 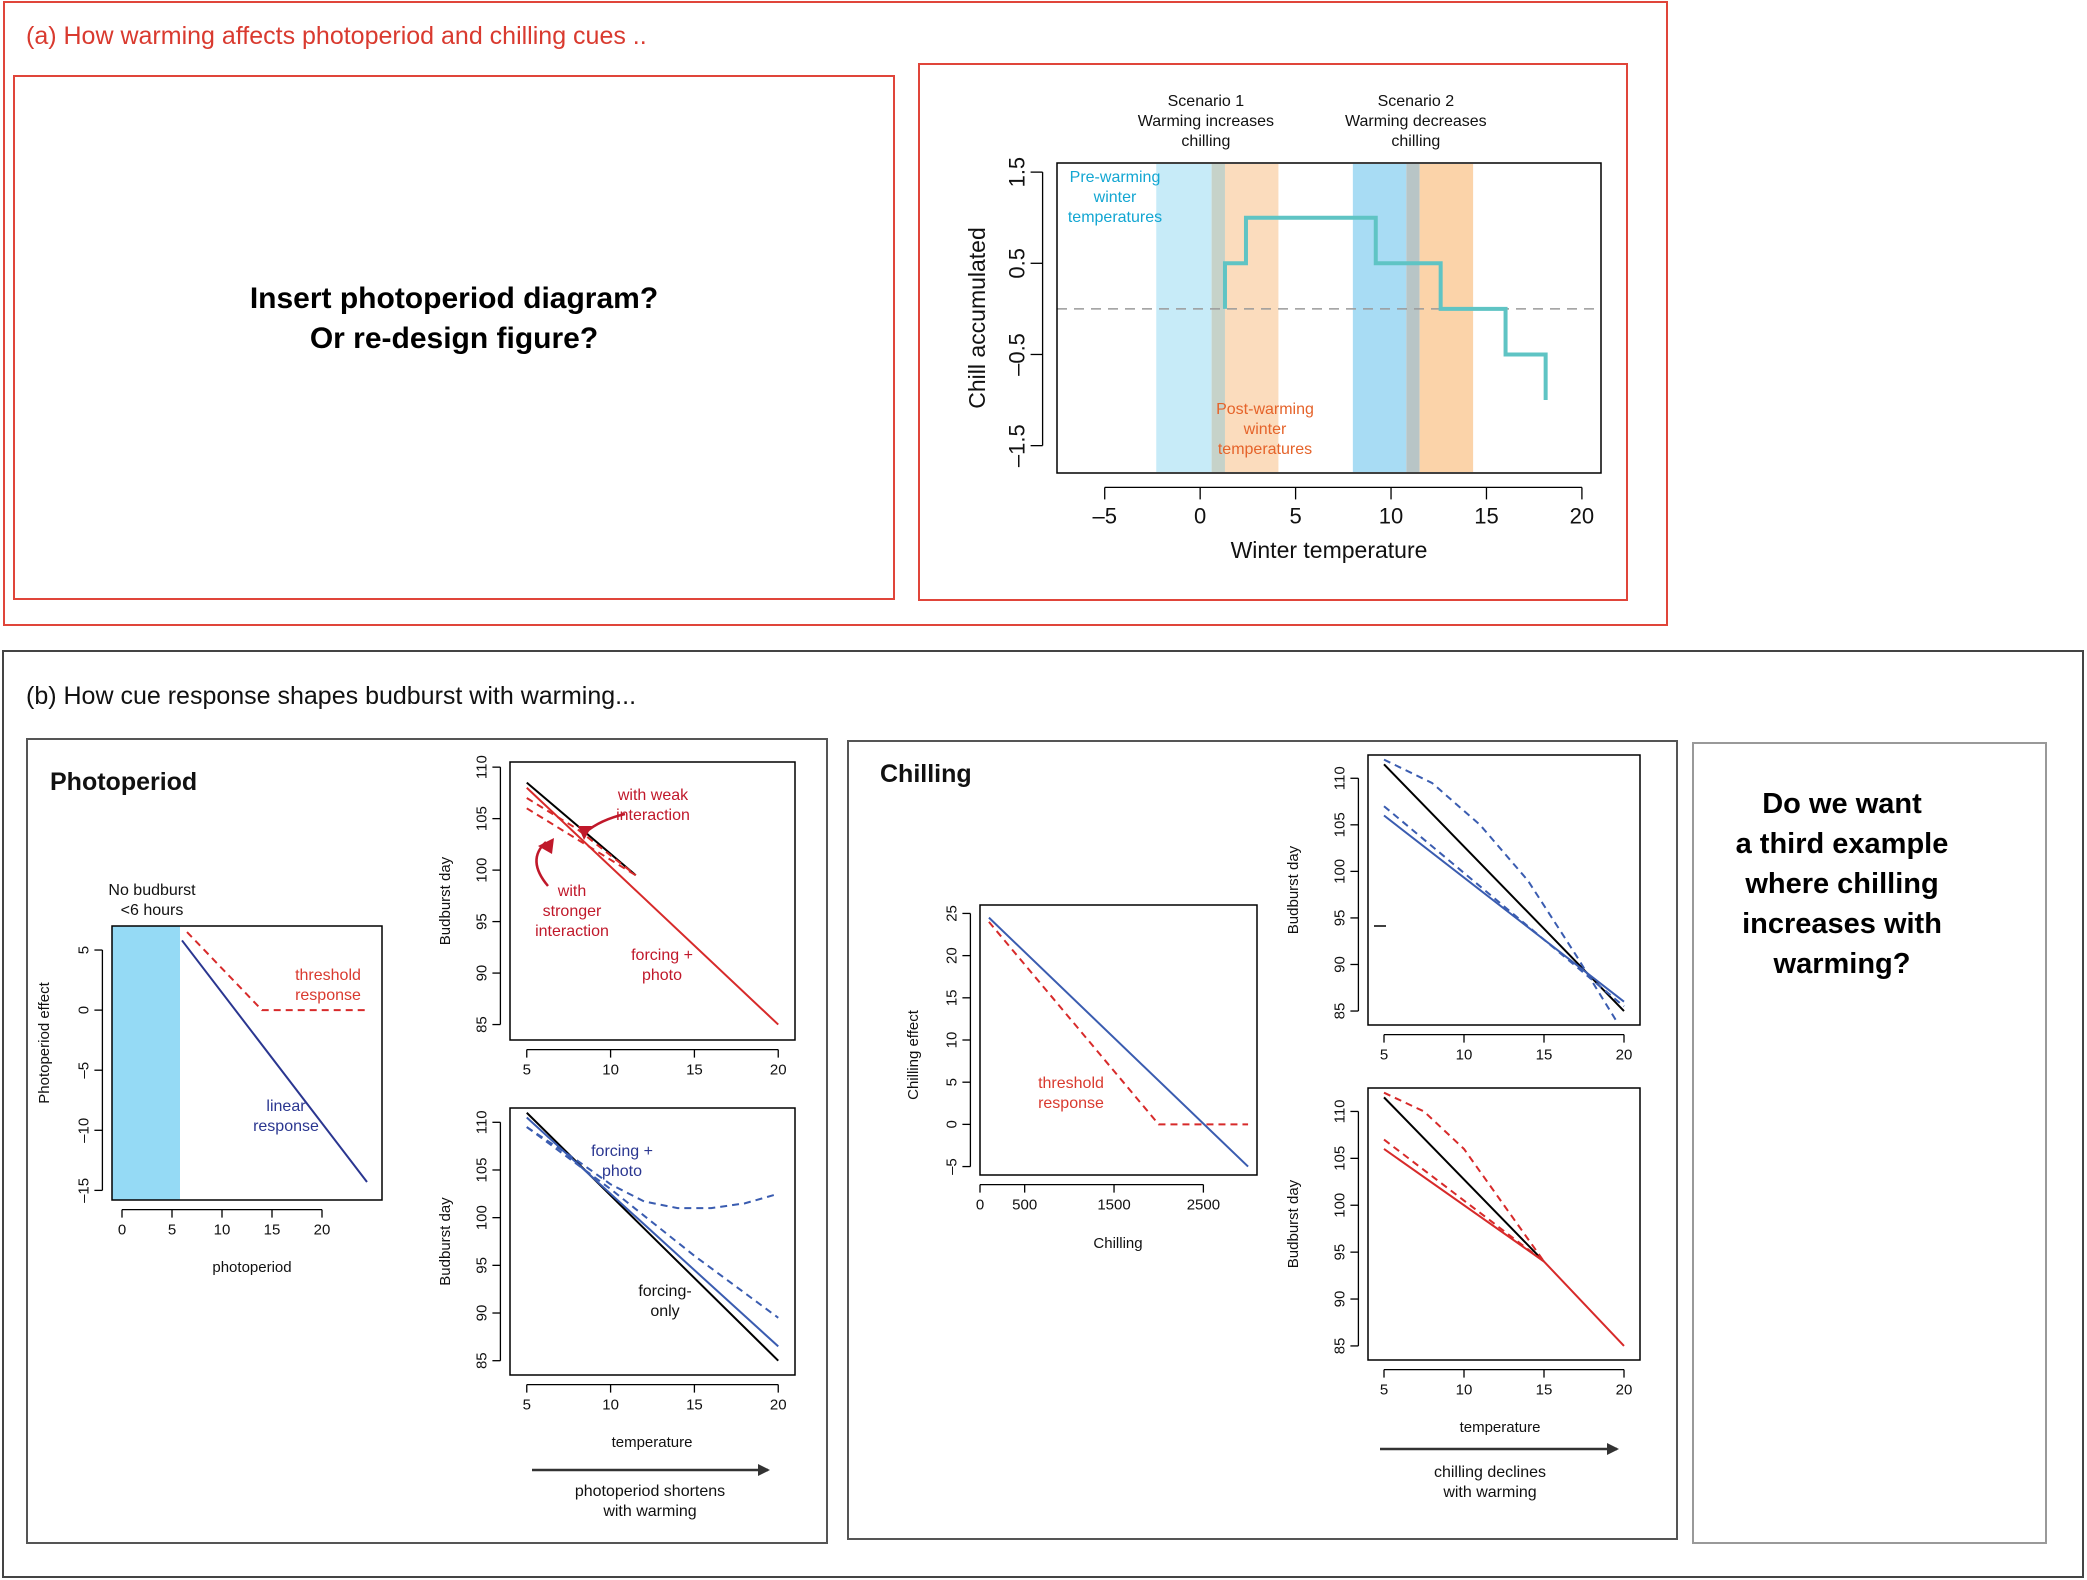 What do you see at coordinates (286, 1106) in the screenshot?
I see `photoperiod-effect-linear-label-line-1: linear` at bounding box center [286, 1106].